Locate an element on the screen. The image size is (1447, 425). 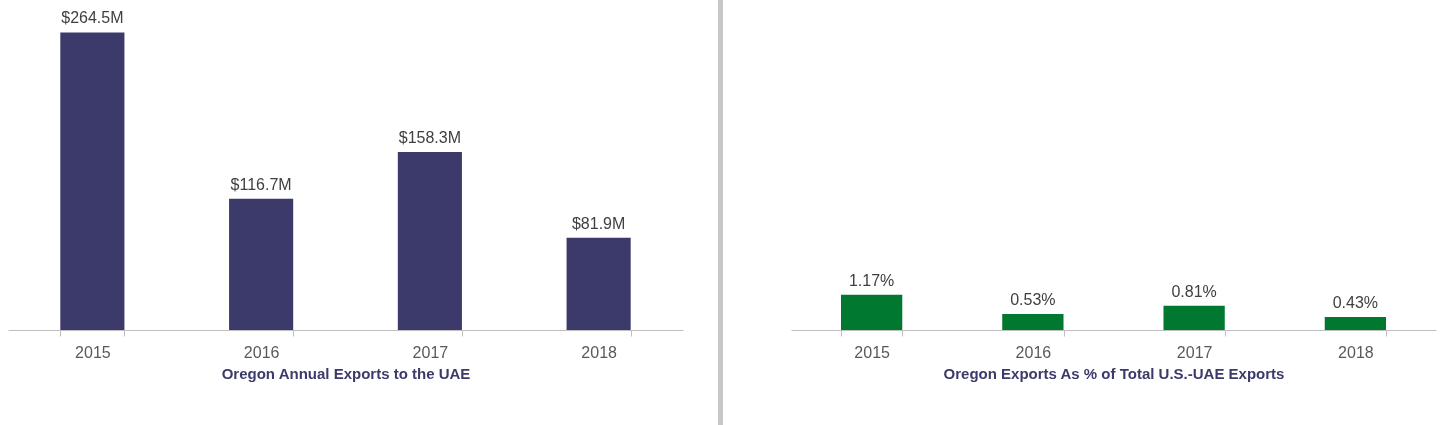
data-label: $158.3M is located at coordinates (430, 137).